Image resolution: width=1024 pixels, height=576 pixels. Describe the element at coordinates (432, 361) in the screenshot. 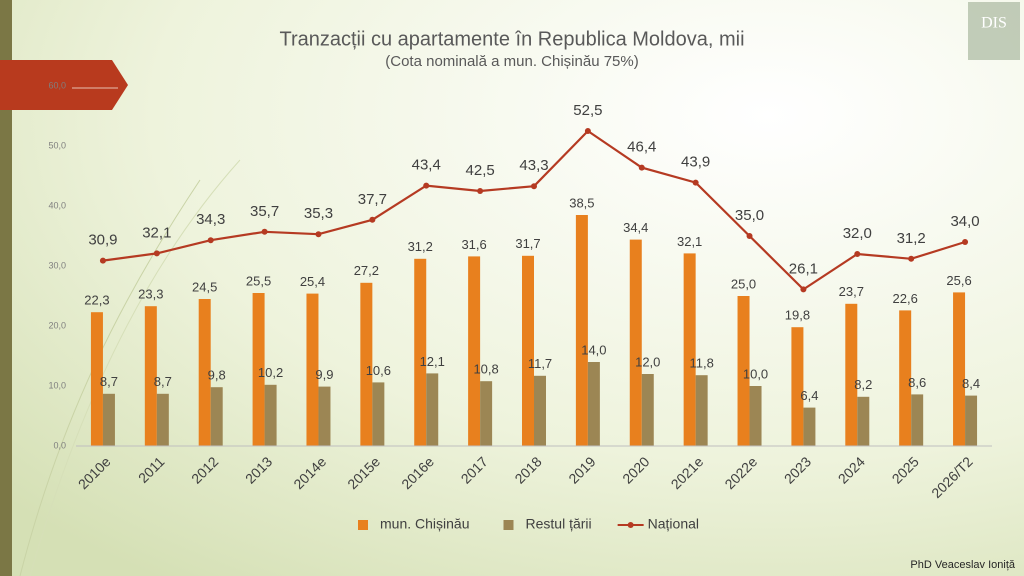

I see `value-label: 12,1` at that location.